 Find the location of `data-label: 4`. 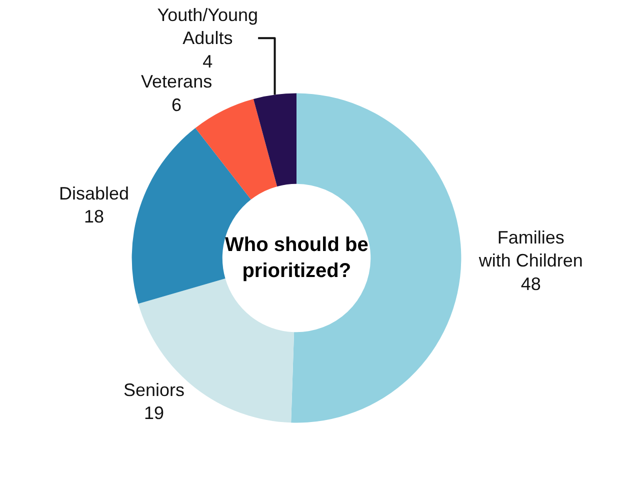

data-label: 4 is located at coordinates (207, 62).